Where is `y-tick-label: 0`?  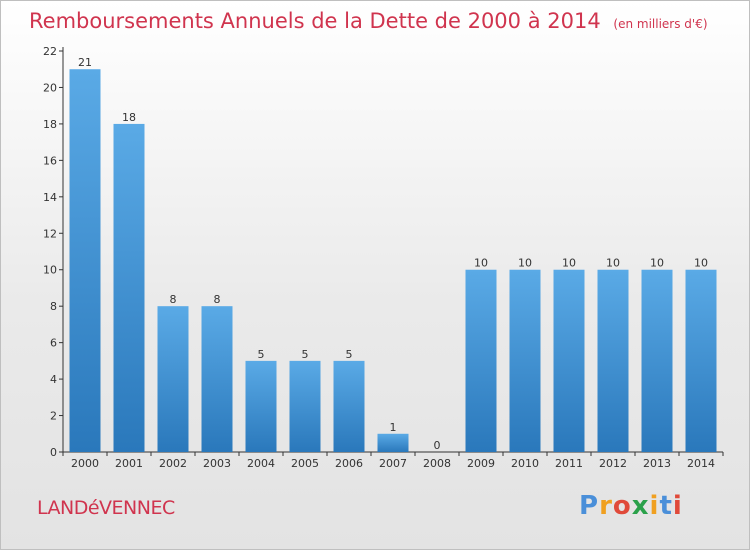
y-tick-label: 0 is located at coordinates (53, 452).